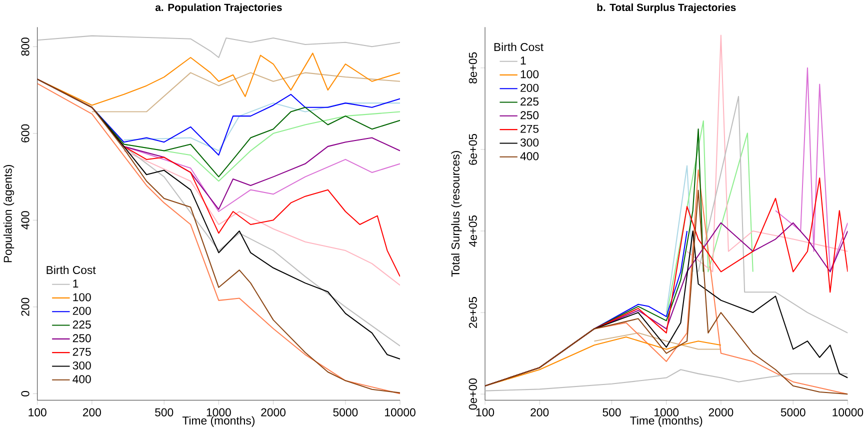  What do you see at coordinates (472, 68) in the screenshot?
I see `y-tick-label: 8e+05` at bounding box center [472, 68].